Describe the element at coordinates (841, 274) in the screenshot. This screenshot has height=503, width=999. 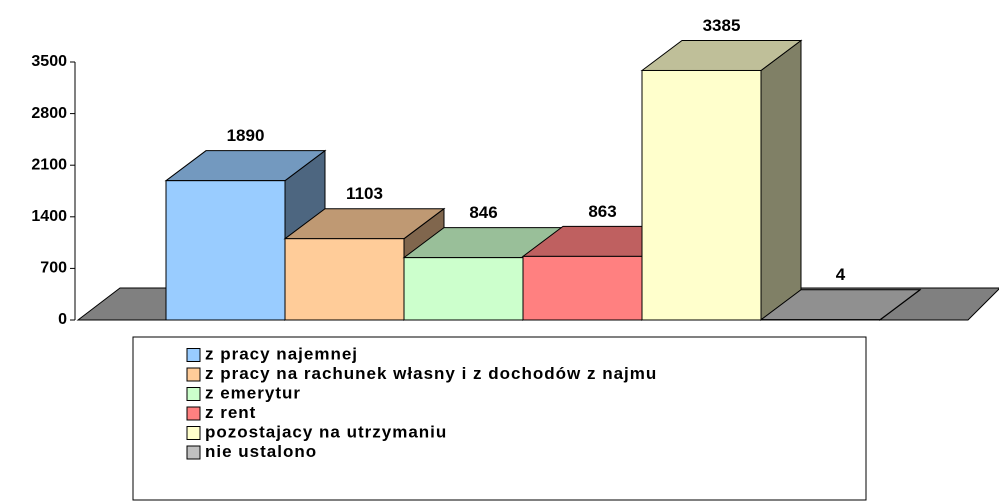
I see `value-label: 4` at that location.